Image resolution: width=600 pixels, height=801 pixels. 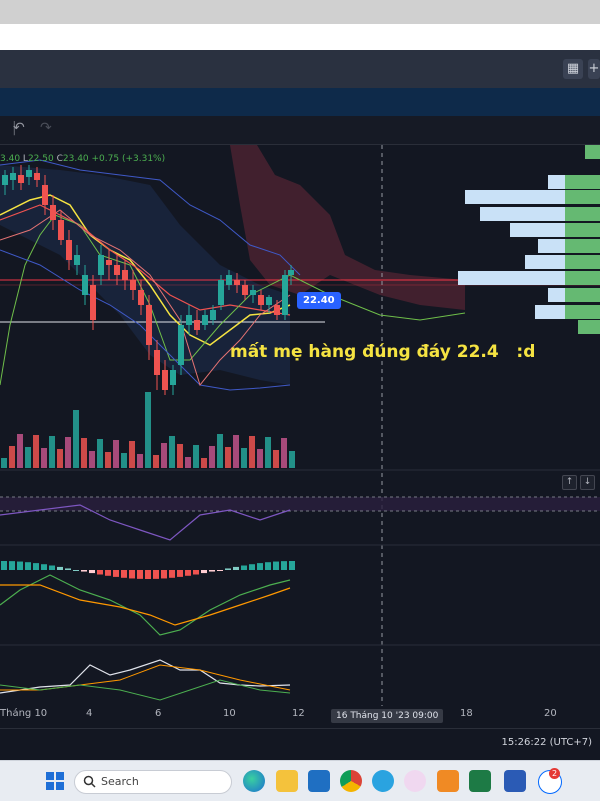 What do you see at coordinates (229, 713) in the screenshot?
I see `tick-label: 10` at bounding box center [229, 713].